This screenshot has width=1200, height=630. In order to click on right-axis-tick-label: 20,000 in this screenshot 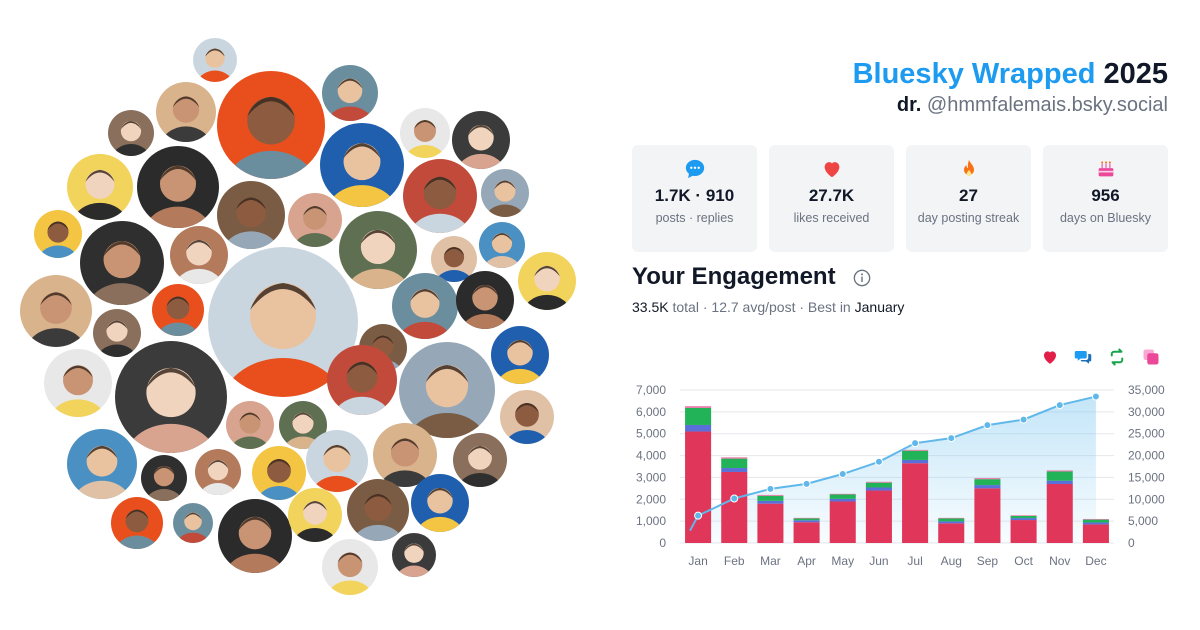, I will do `click(1146, 456)`.